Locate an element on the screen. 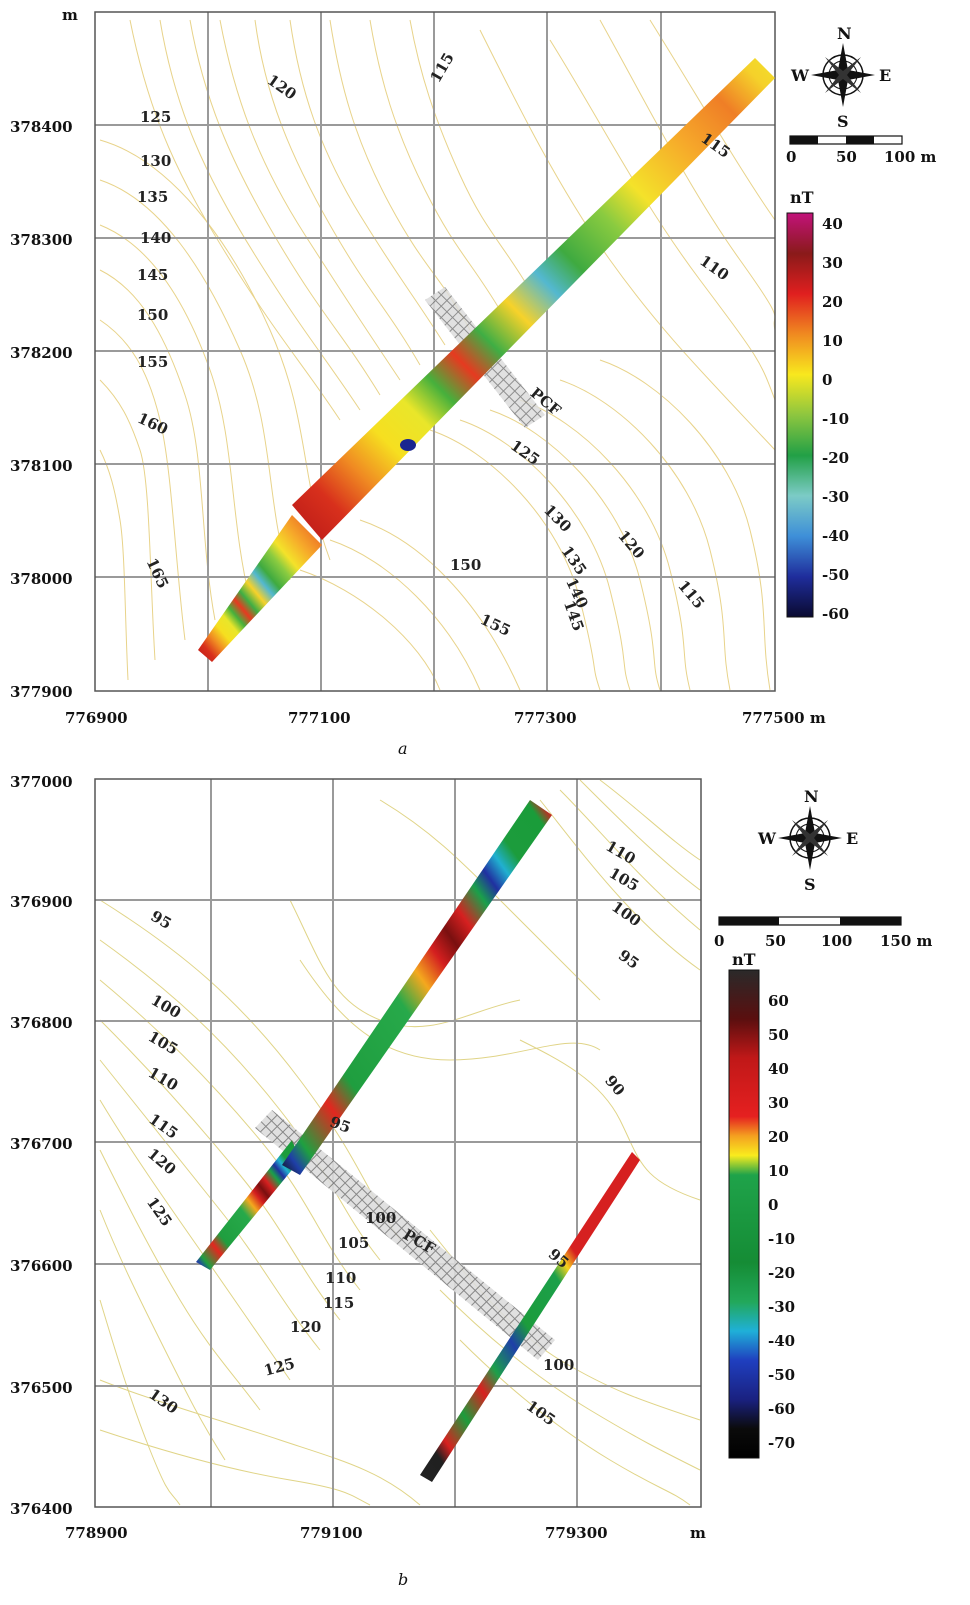 The width and height of the screenshot is (970, 1605). contour-label: 155 is located at coordinates (152, 362).